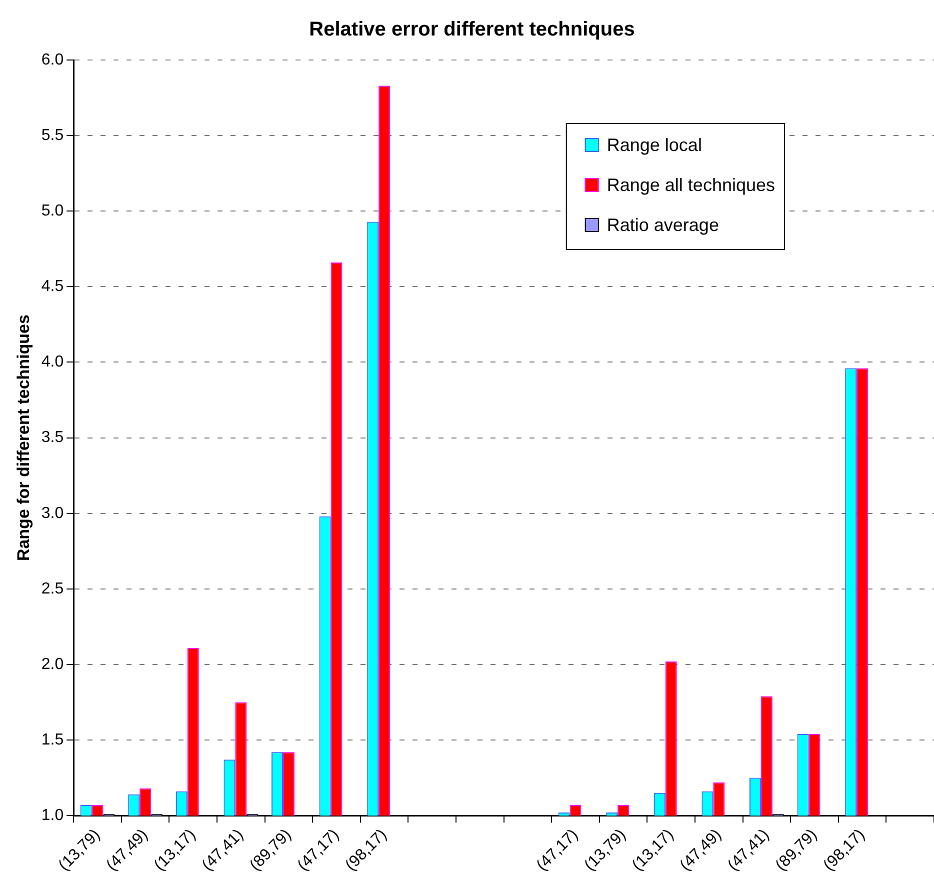 This screenshot has width=934, height=888. I want to click on legend-label: Ratio average, so click(662, 224).